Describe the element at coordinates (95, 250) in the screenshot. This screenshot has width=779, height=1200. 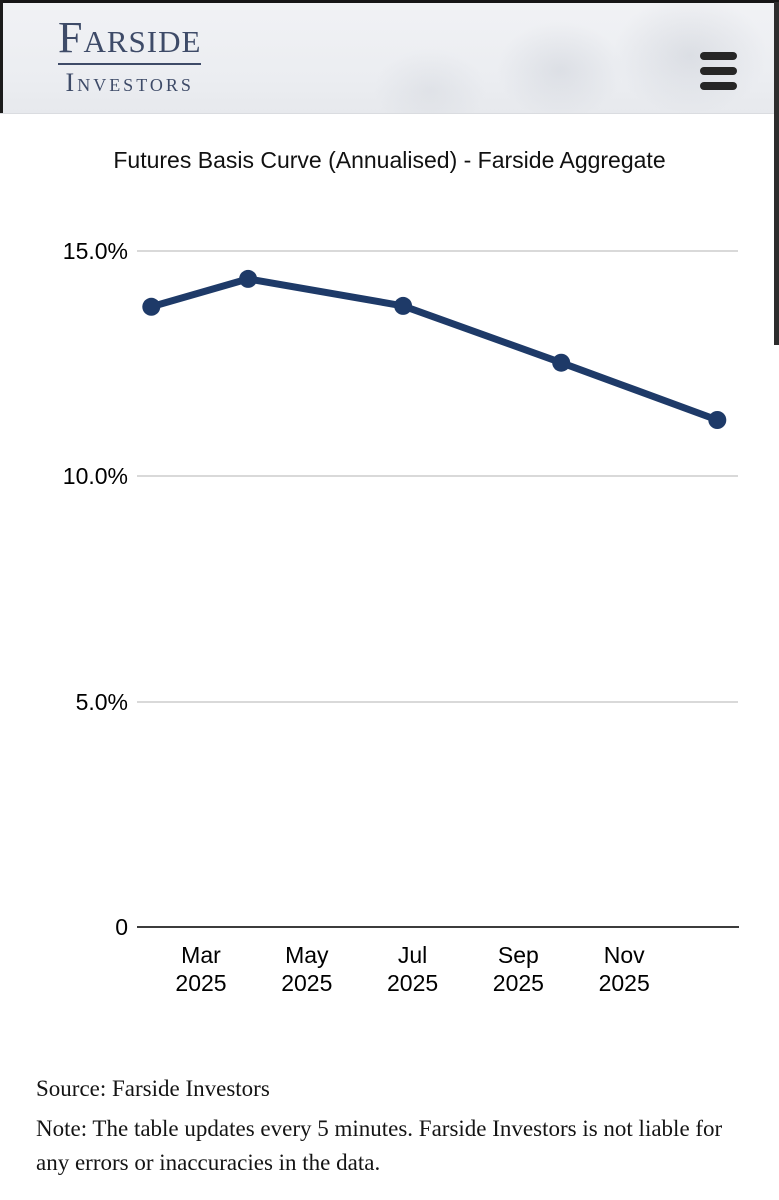
I see `y-axis-tick-label: 15.0%` at that location.